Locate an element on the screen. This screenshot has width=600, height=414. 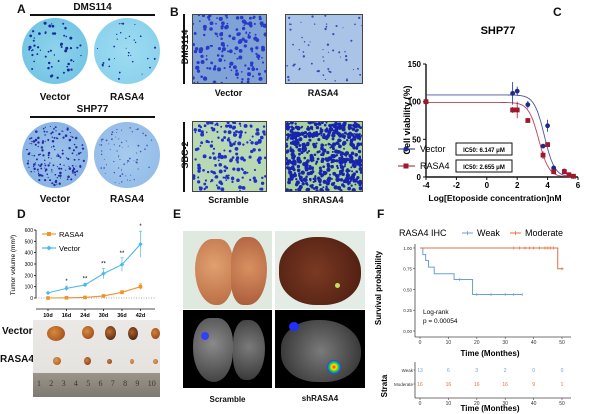
risk-x-tick-label: 20 is located at coordinates (477, 404).